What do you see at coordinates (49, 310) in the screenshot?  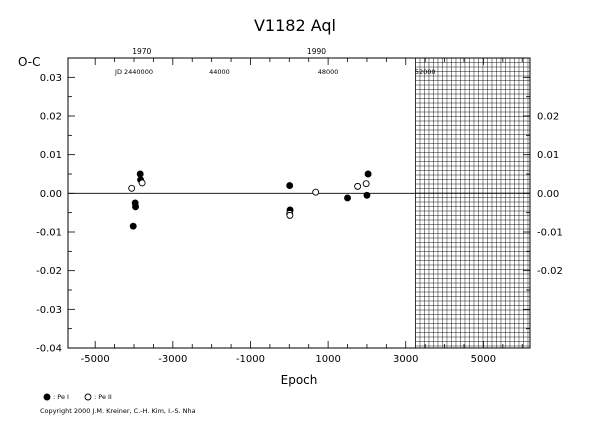 I see `y-tick-label-left: -0.03` at bounding box center [49, 310].